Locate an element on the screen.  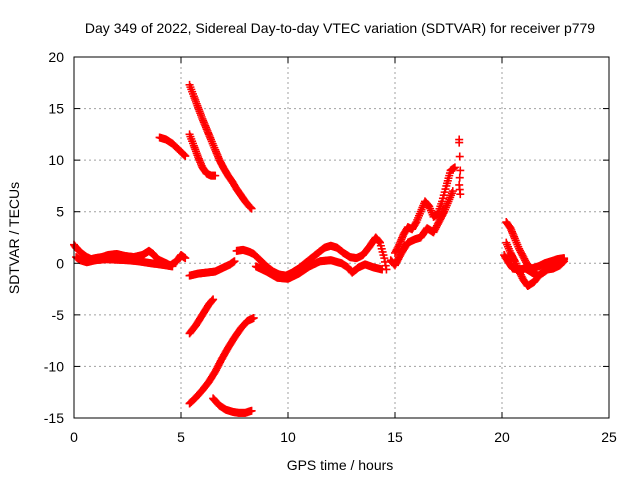
x-tick-label: 0 is located at coordinates (74, 437).